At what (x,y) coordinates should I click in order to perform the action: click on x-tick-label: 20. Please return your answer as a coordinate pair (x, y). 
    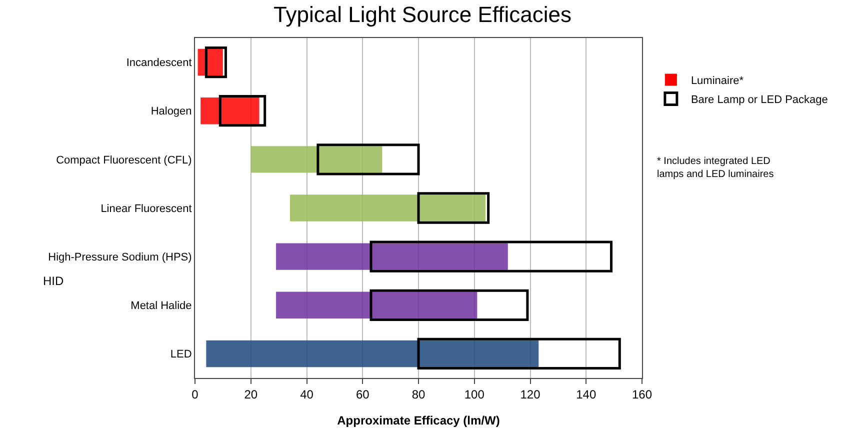
    Looking at the image, I should click on (251, 394).